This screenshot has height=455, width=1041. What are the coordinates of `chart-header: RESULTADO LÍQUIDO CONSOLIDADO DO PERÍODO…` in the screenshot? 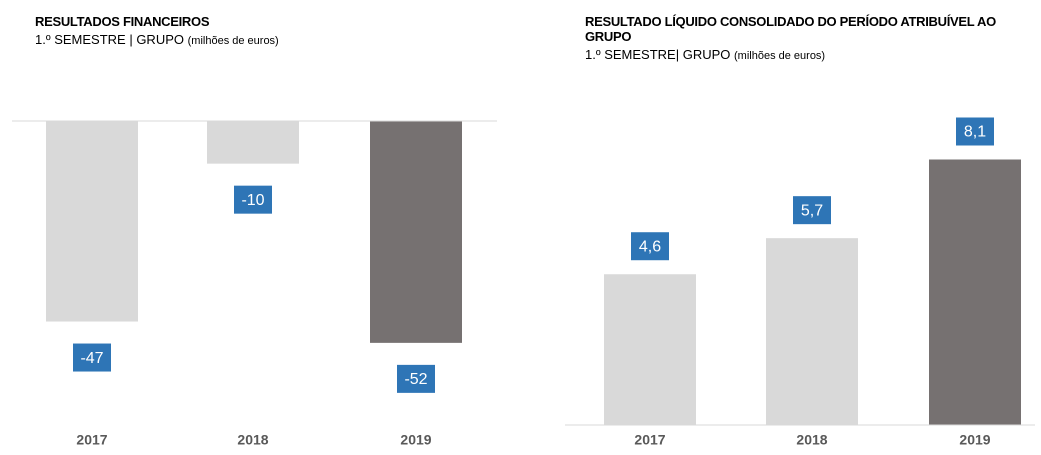 It's located at (795, 38).